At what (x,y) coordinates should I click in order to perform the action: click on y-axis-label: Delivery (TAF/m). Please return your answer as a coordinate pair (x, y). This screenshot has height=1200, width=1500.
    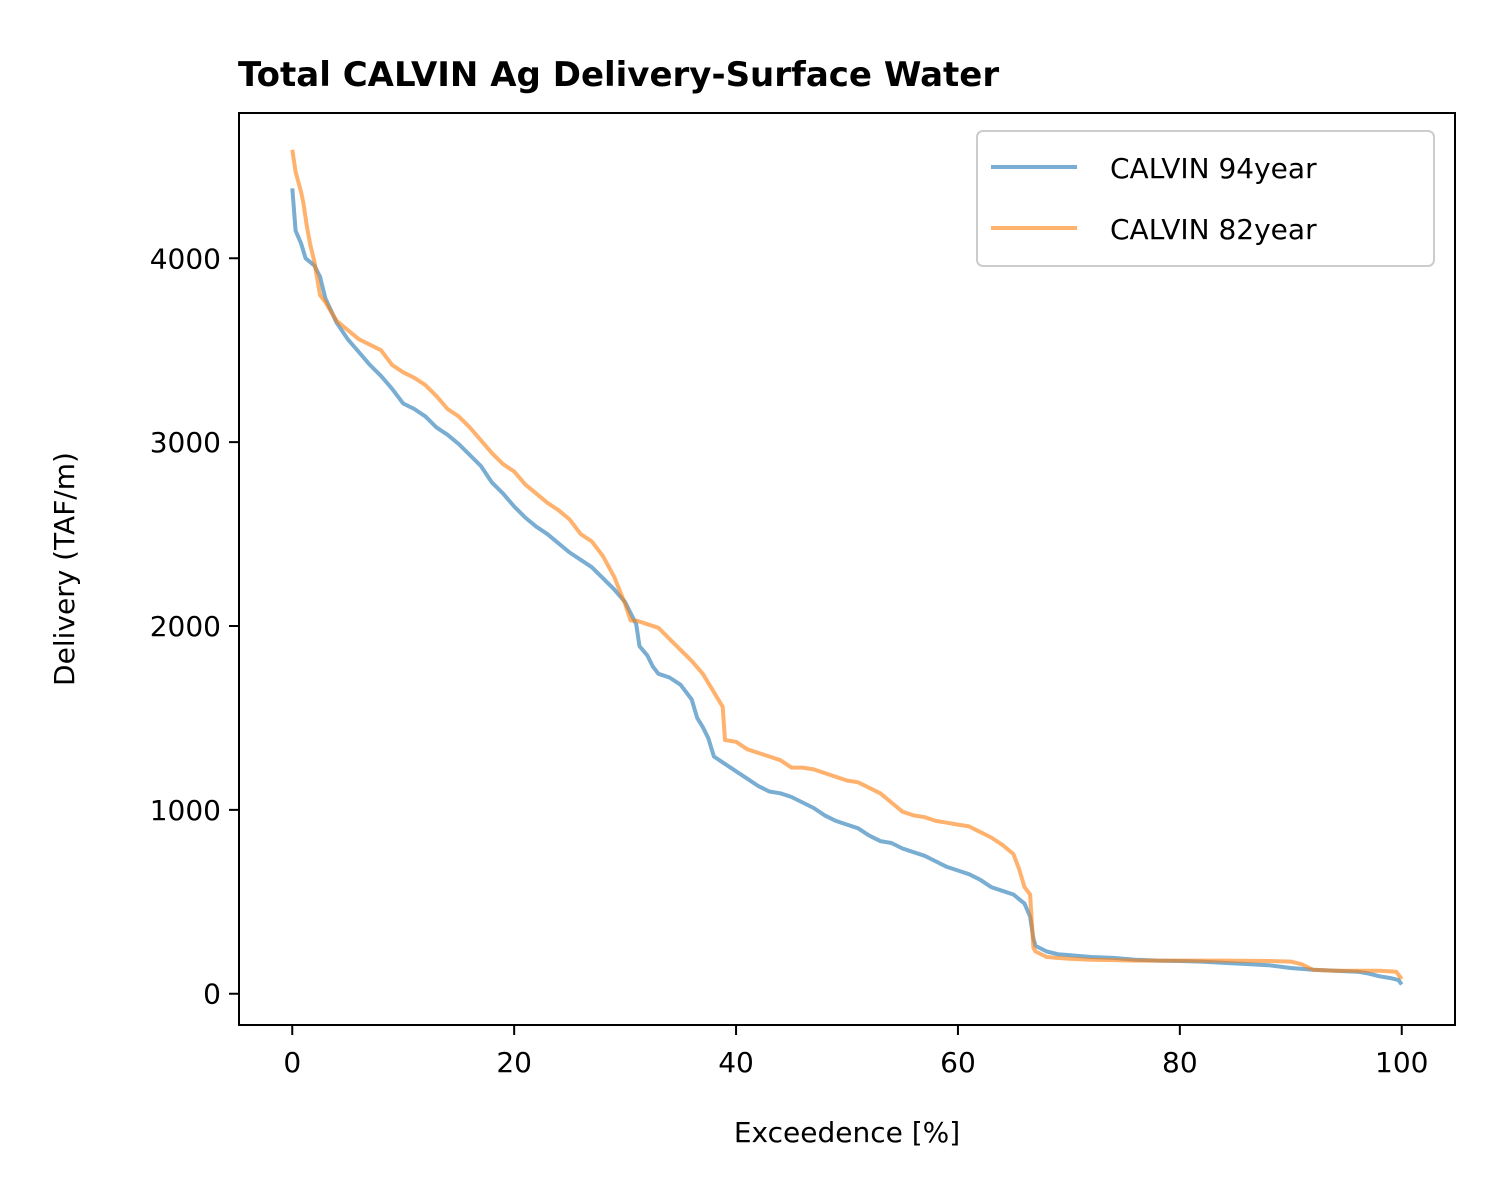
    Looking at the image, I should click on (64, 569).